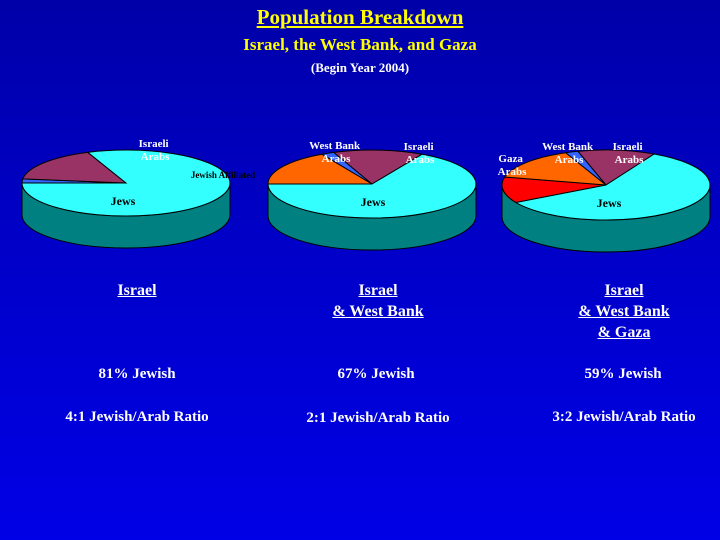 The height and width of the screenshot is (540, 720). I want to click on label-israeli-arabs-1: Israeli Arabs, so click(155, 150).